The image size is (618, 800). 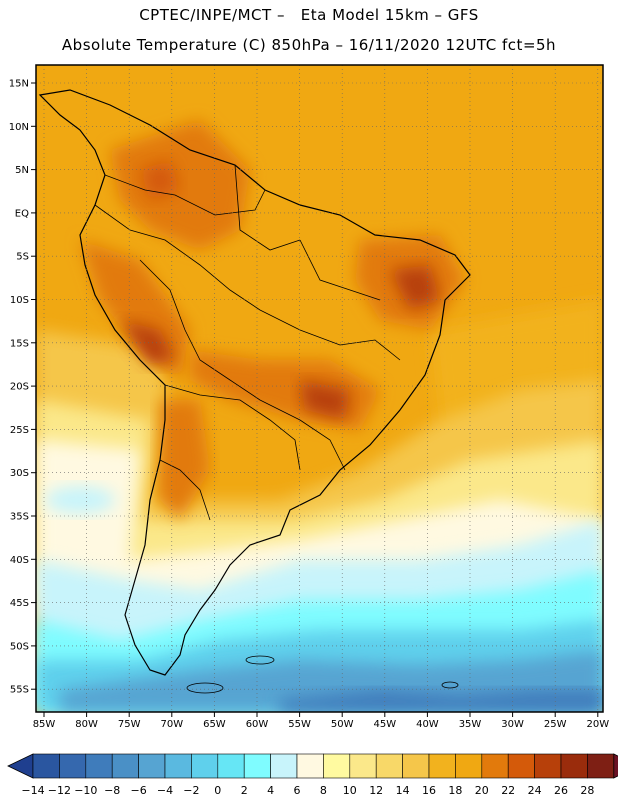 What do you see at coordinates (342, 724) in the screenshot?
I see `lon-label-50W: 50W` at bounding box center [342, 724].